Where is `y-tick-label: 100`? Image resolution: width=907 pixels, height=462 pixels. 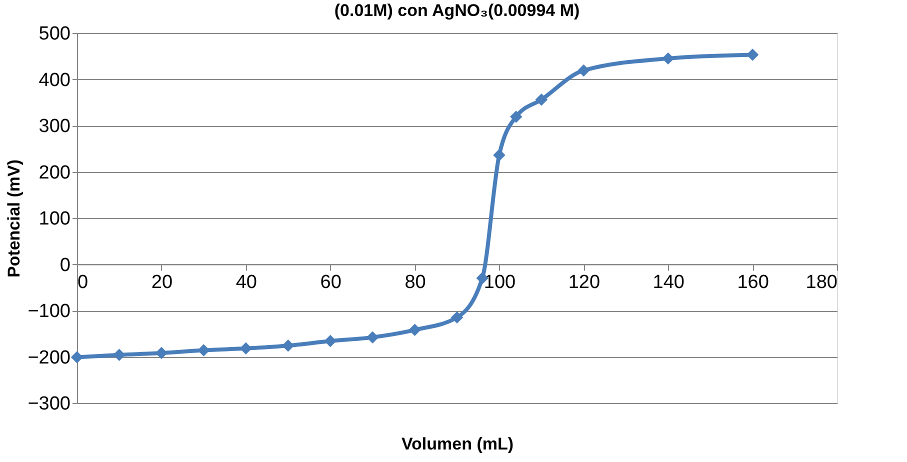 y-tick-label: 100 is located at coordinates (54, 219).